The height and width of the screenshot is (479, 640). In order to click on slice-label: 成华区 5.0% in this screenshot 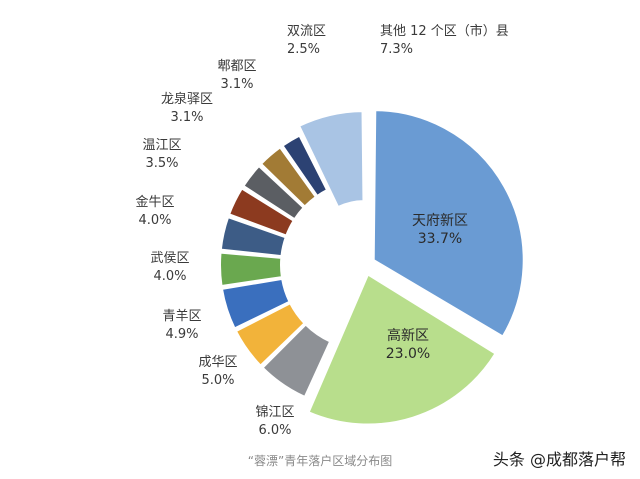, I will do `click(217, 371)`.